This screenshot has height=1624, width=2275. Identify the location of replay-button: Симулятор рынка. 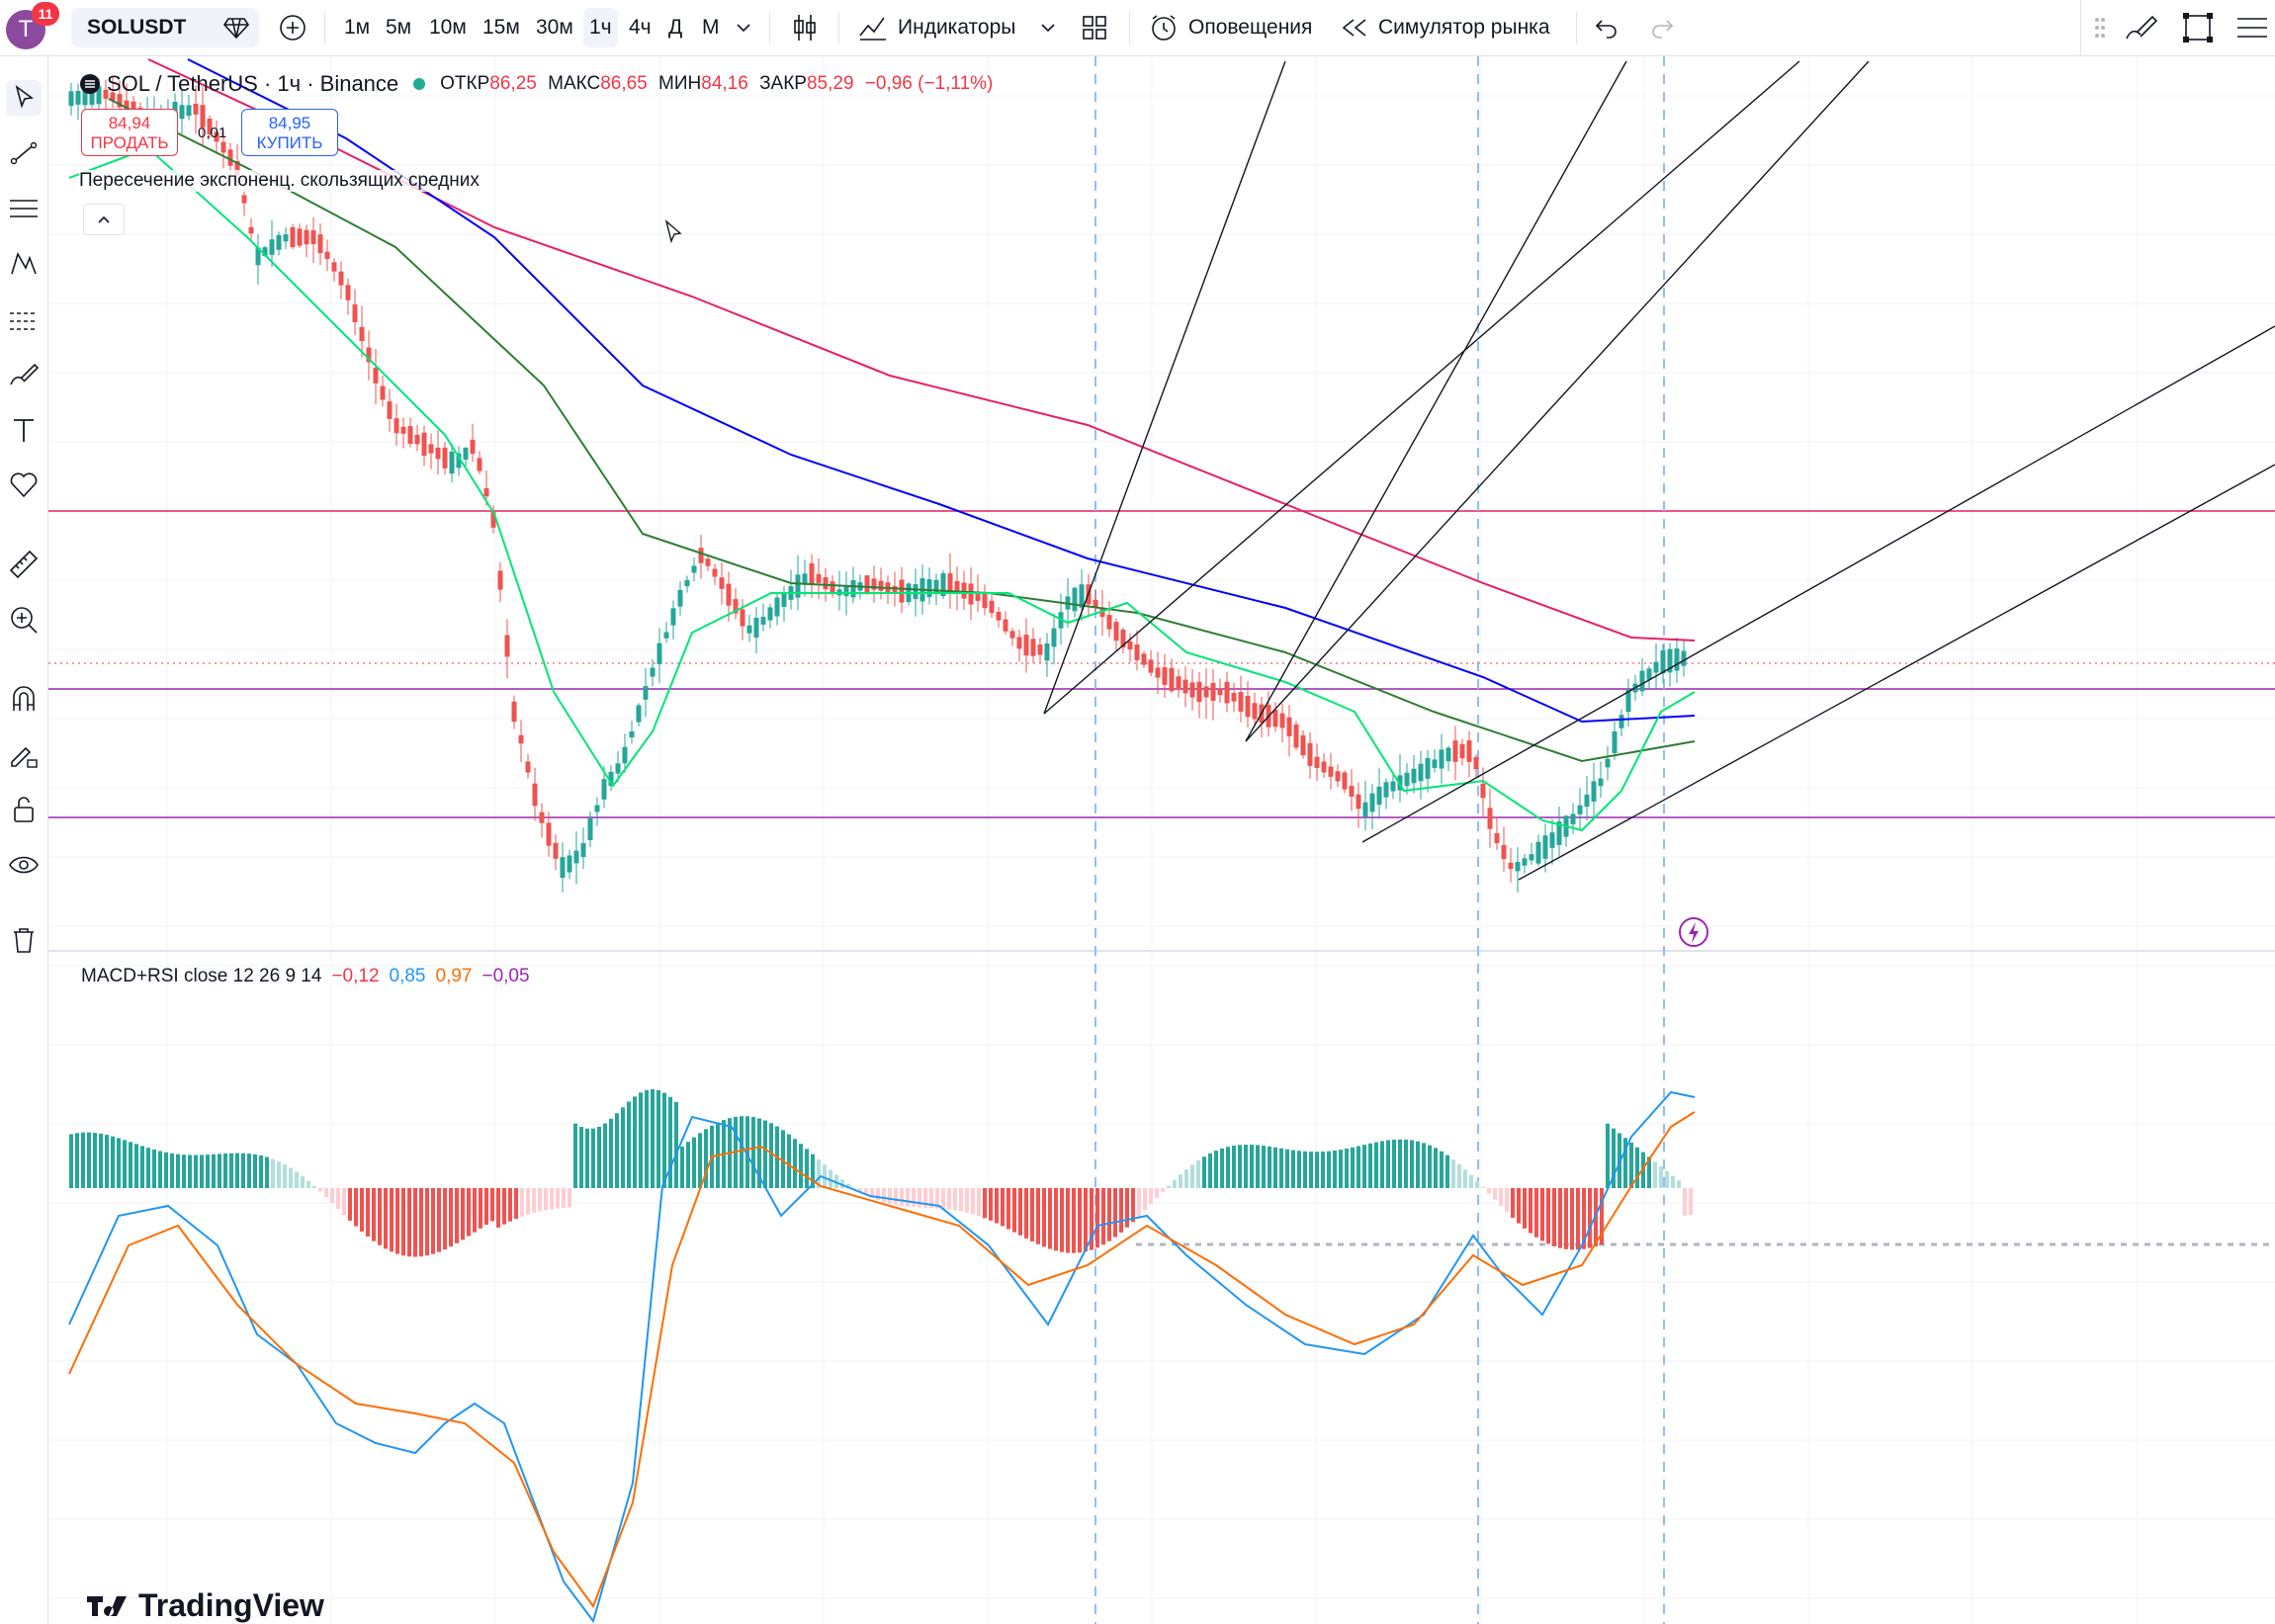
(1445, 28).